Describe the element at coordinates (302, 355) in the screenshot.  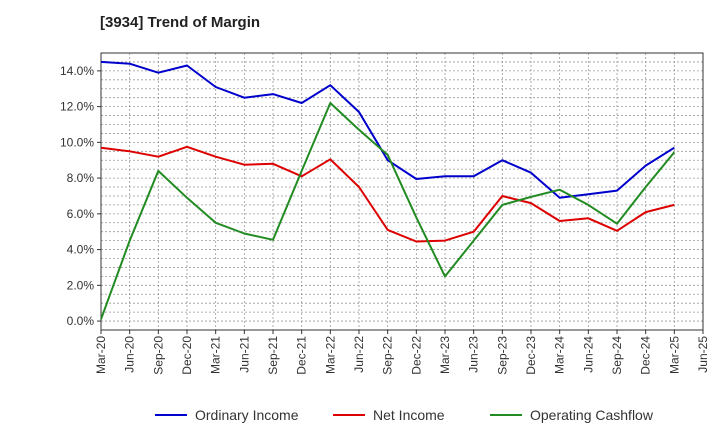
I see `x-tick-label: Dec-21` at that location.